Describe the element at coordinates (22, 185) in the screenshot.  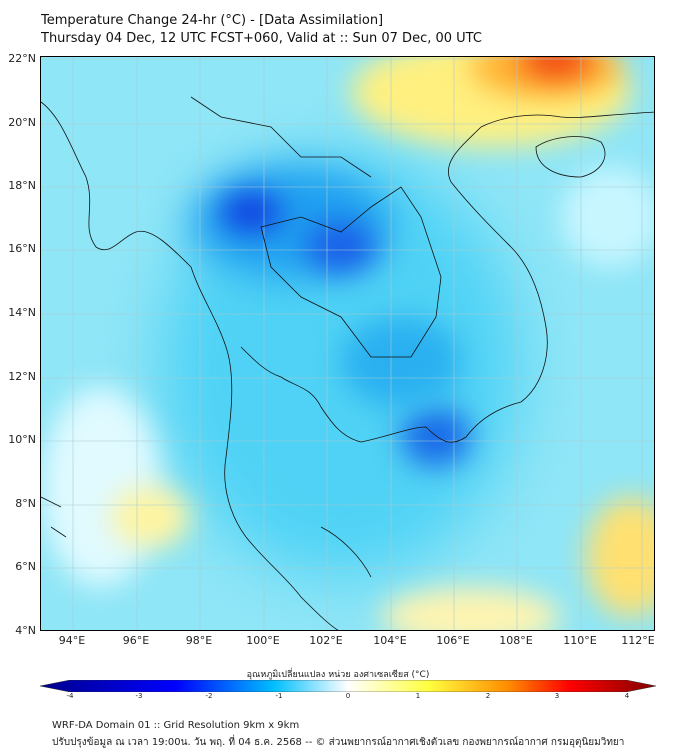
I see `lat-label: 18°N` at that location.